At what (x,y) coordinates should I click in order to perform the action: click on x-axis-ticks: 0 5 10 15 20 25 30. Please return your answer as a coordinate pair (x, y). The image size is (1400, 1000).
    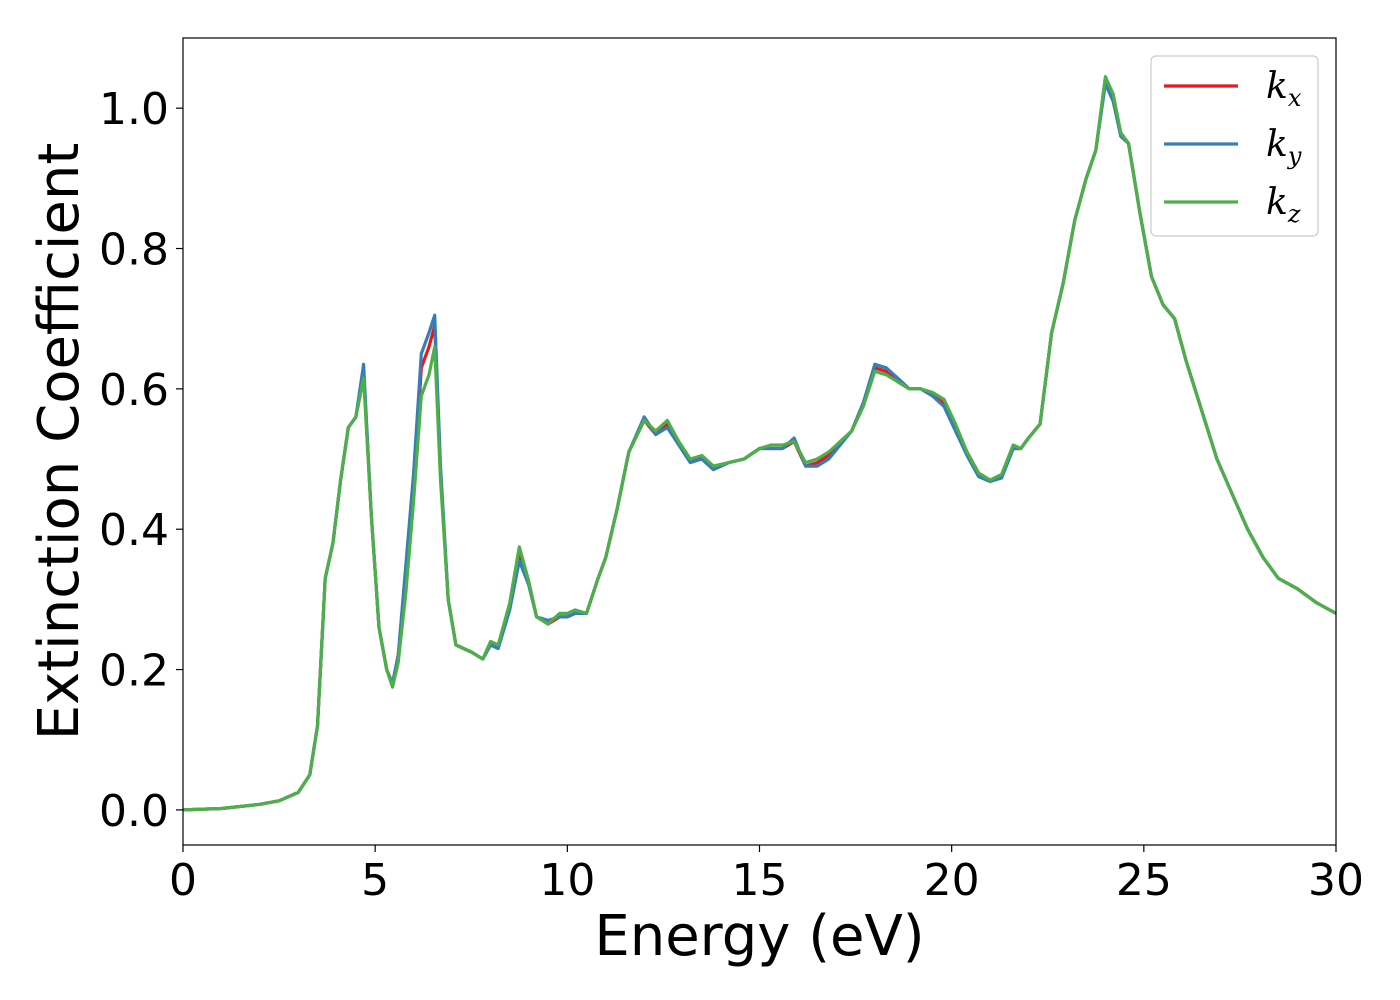
    Looking at the image, I should click on (766, 875).